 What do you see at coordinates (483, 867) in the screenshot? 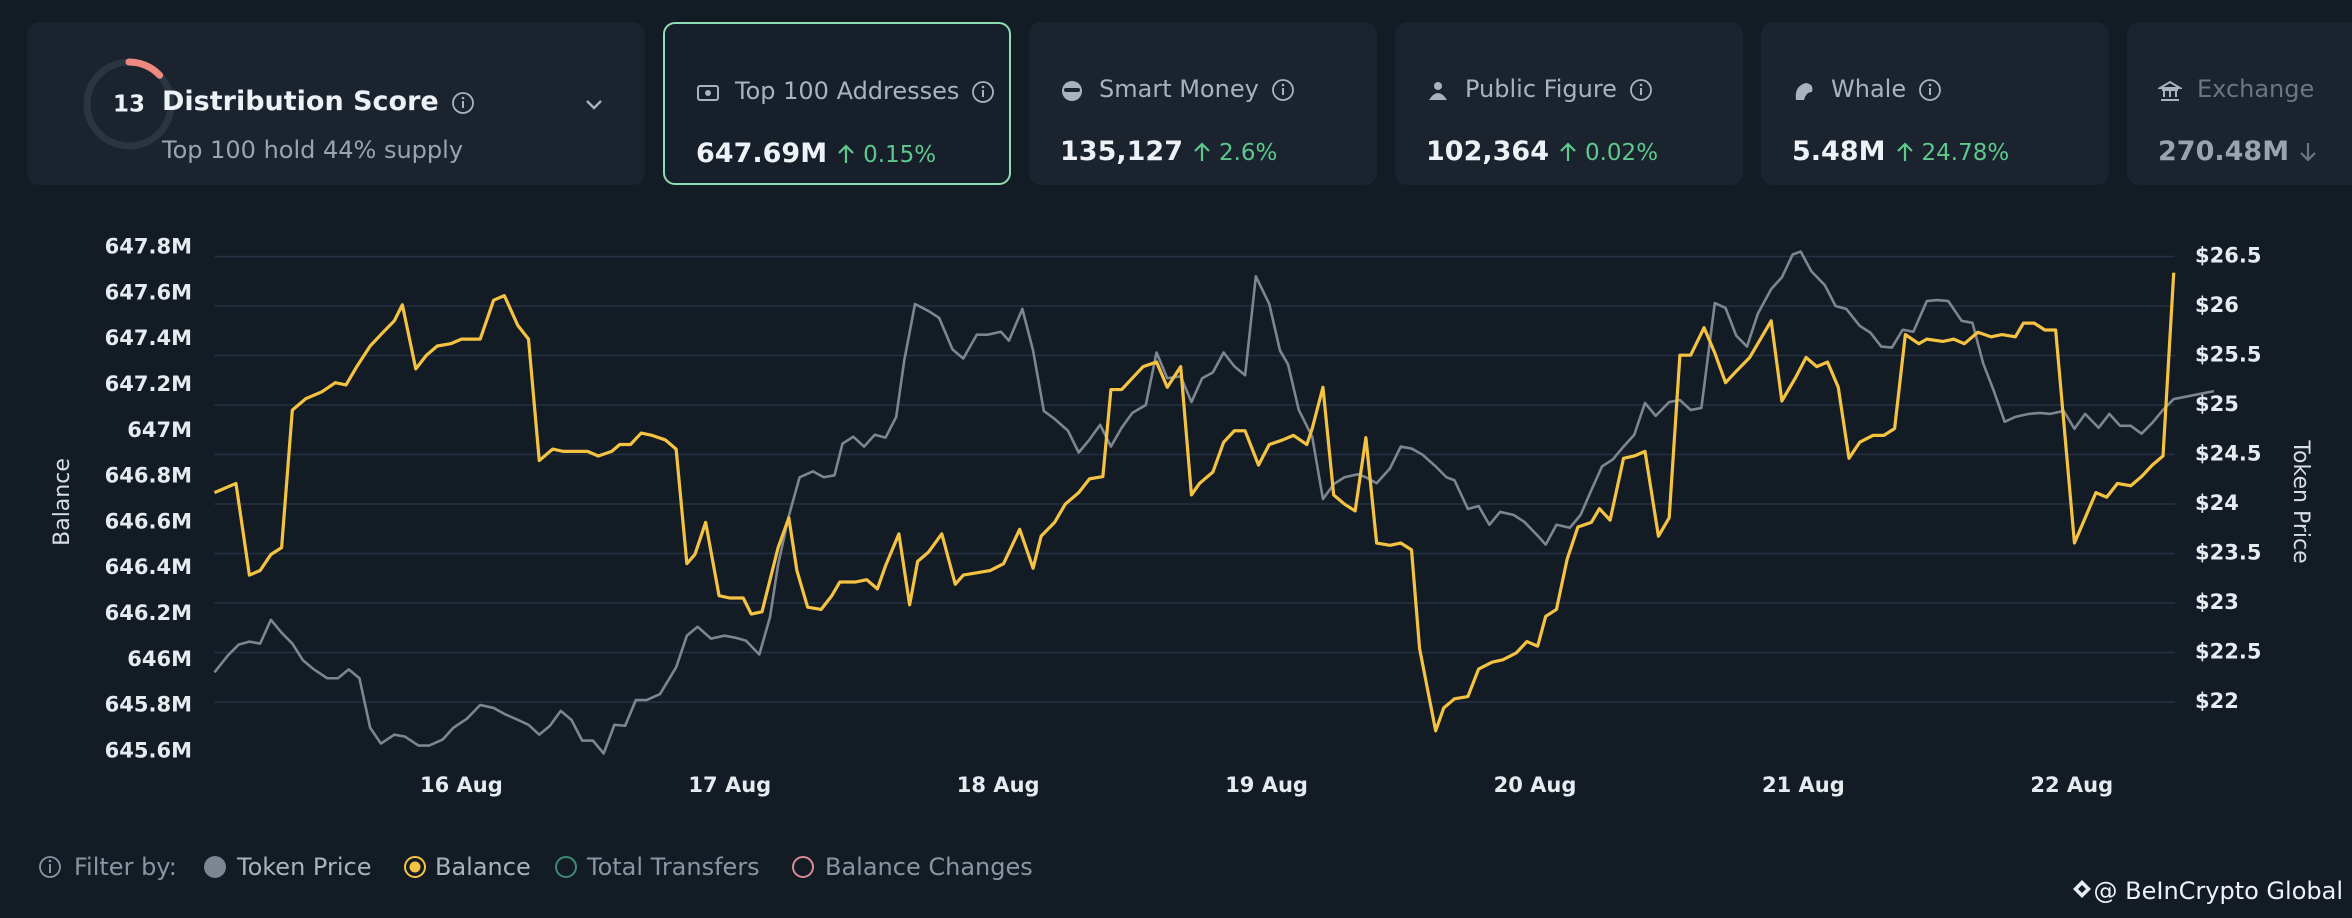
I see `filter-option: Balance` at bounding box center [483, 867].